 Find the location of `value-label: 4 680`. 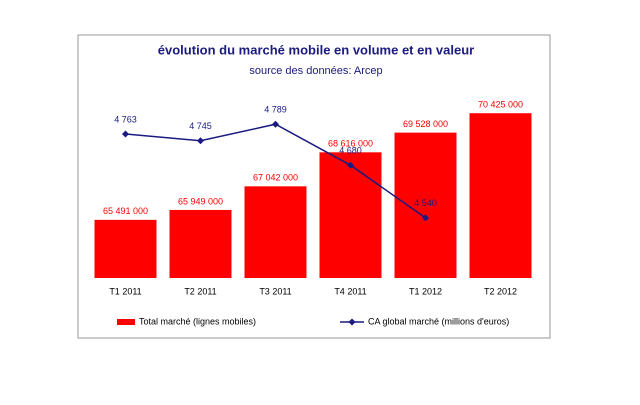

value-label: 4 680 is located at coordinates (350, 151).